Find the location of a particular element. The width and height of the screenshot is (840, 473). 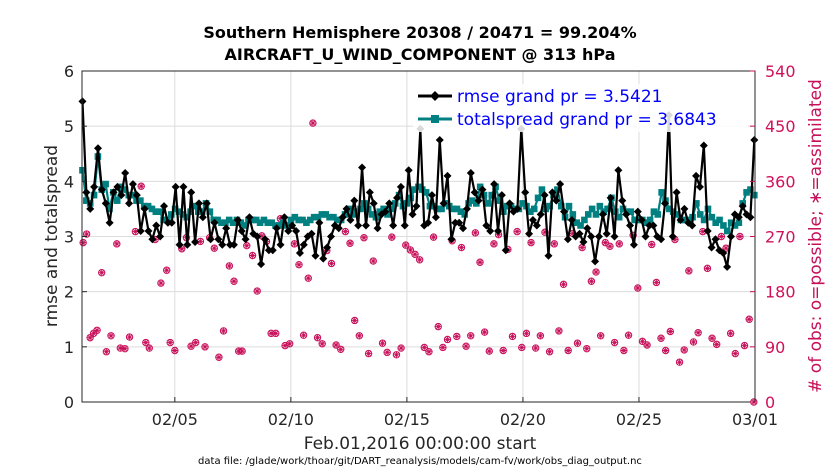

right-tick-label: 0 is located at coordinates (770, 402).